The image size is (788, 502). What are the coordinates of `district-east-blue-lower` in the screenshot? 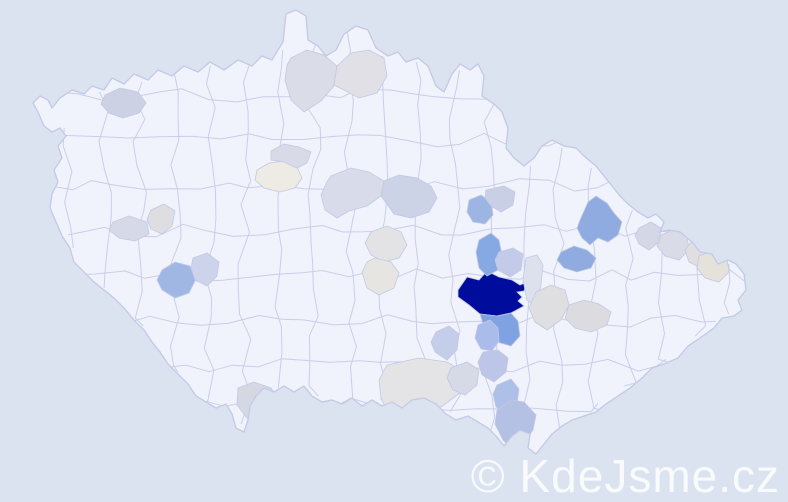 It's located at (576, 259).